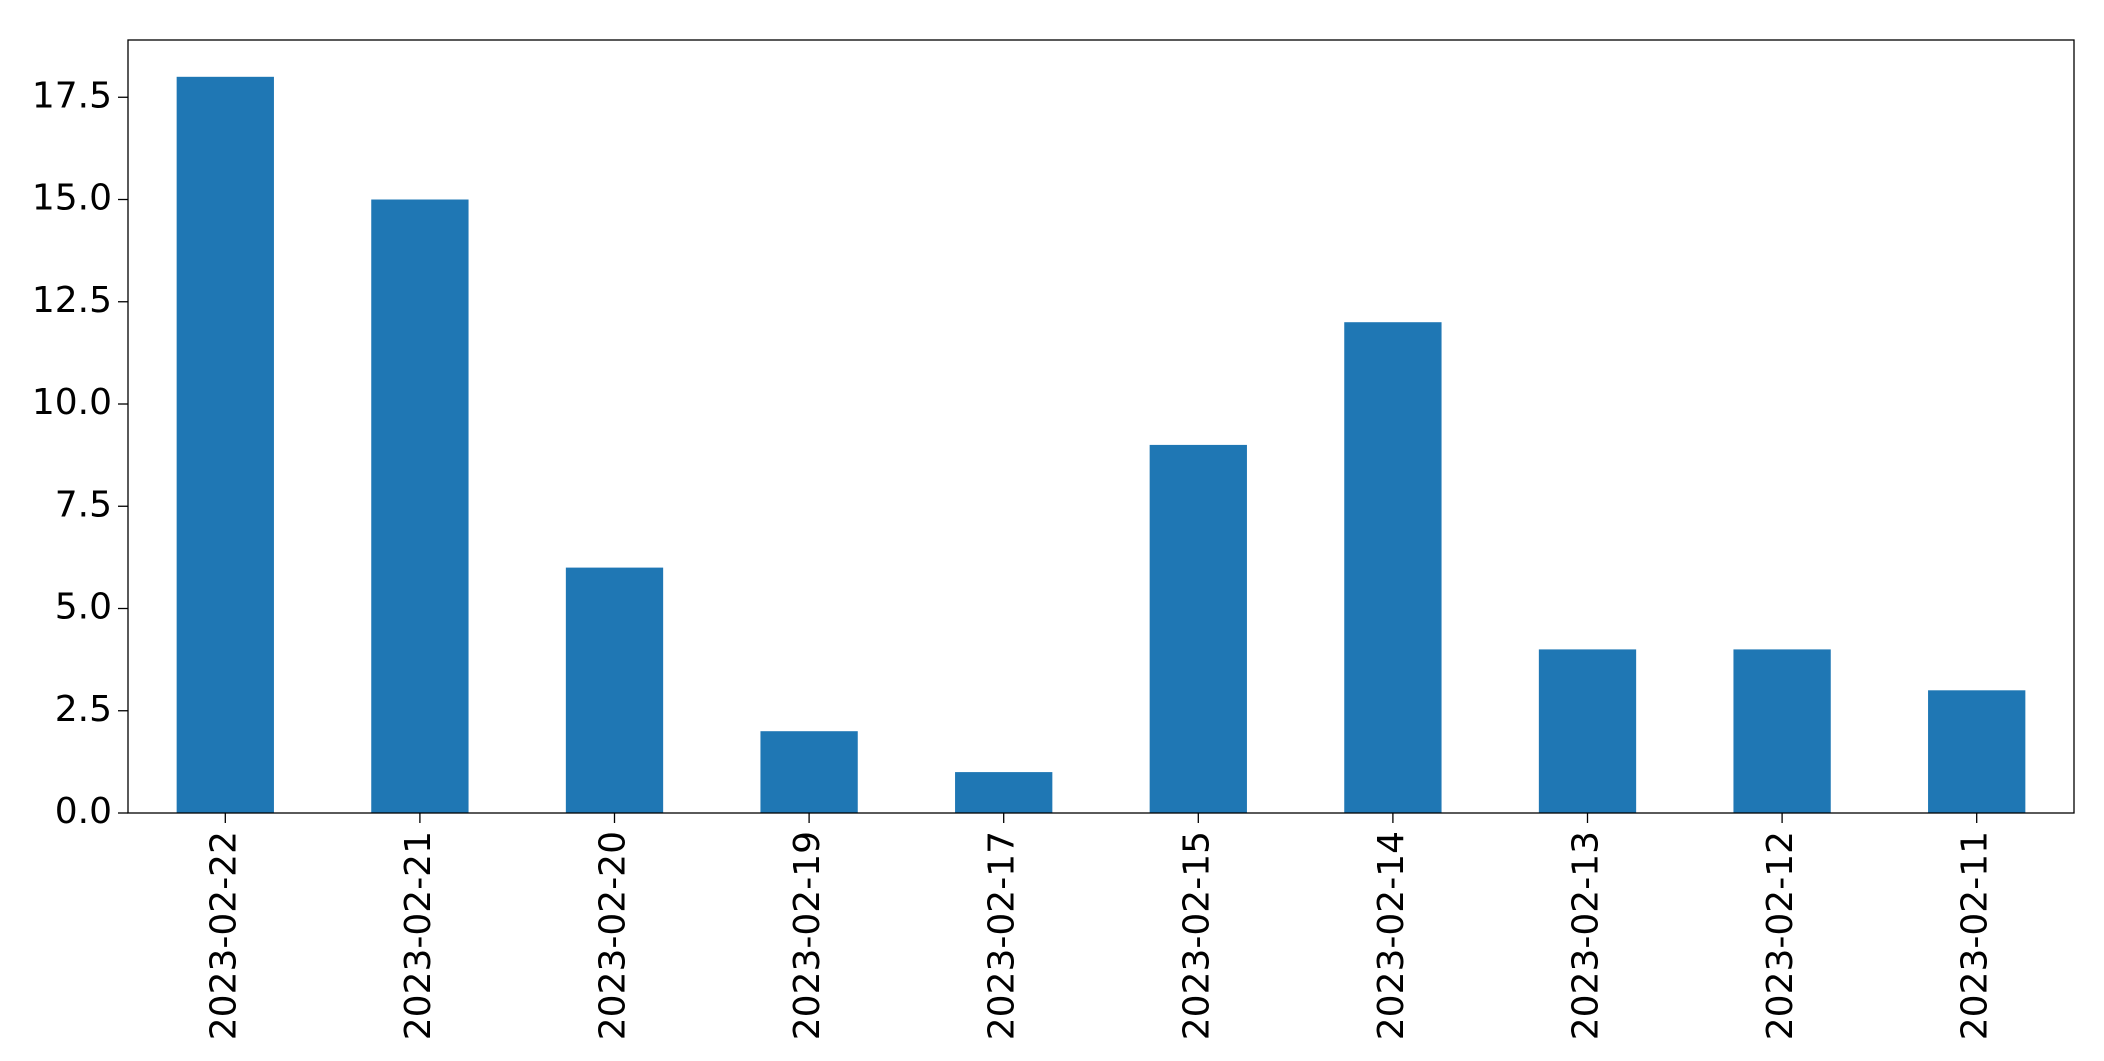 Image resolution: width=2104 pixels, height=1061 pixels. I want to click on y-tick-label: 0.0, so click(83, 811).